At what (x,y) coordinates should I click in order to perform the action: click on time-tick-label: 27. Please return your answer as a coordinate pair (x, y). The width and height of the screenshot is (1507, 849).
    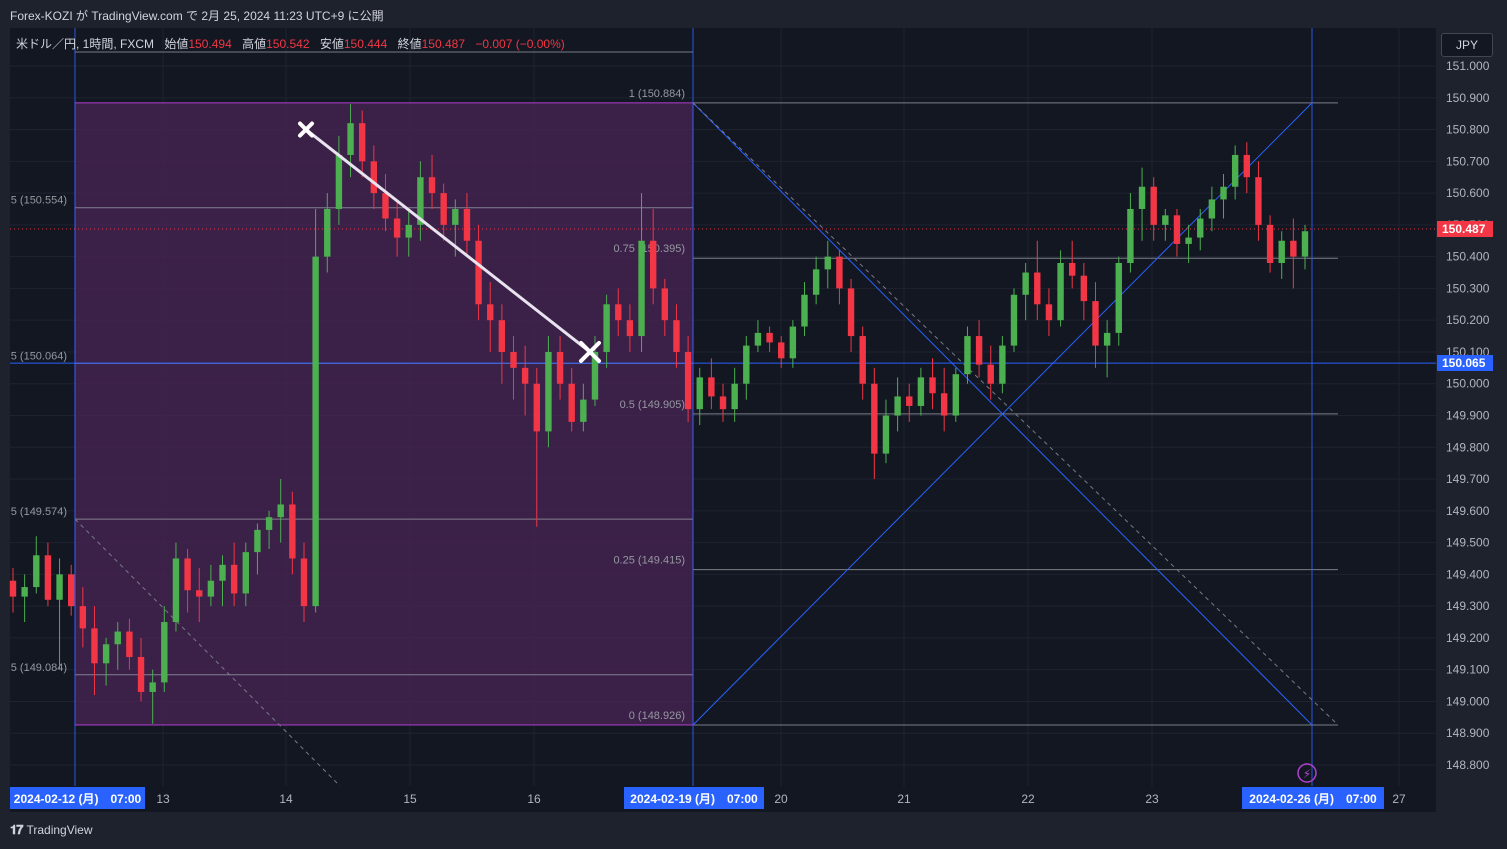
    Looking at the image, I should click on (1399, 799).